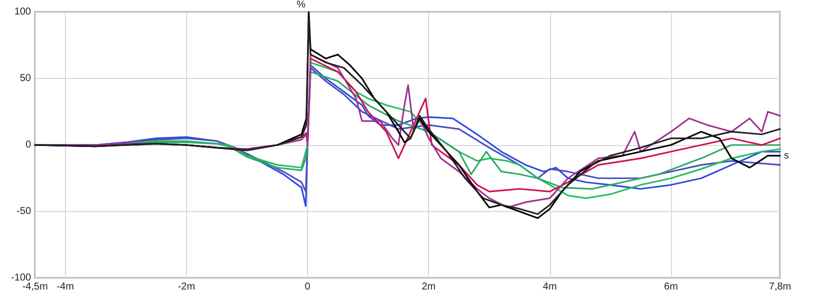 Image resolution: width=814 pixels, height=298 pixels. Describe the element at coordinates (26, 78) in the screenshot. I see `y-tick-label: 50` at that location.